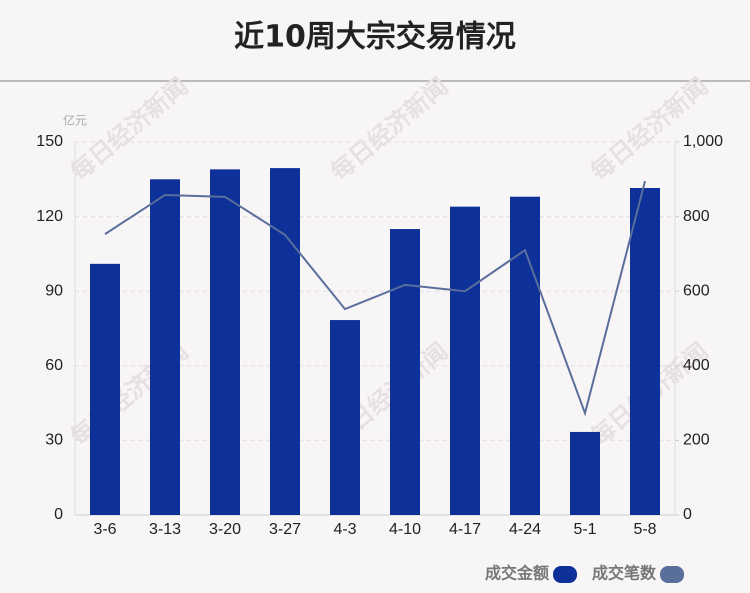 This screenshot has width=750, height=593. Describe the element at coordinates (696, 290) in the screenshot. I see `y2-tick-label: 600` at that location.